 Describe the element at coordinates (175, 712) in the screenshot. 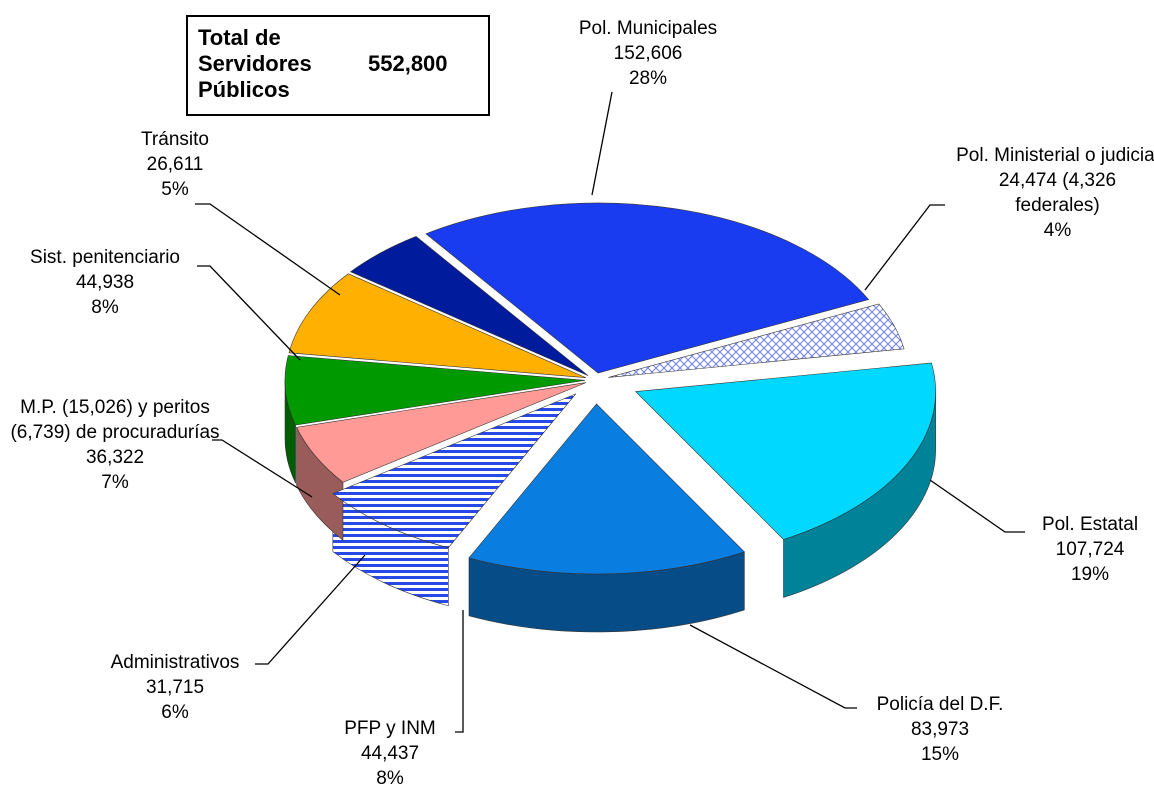

I see `percent-label: 6%` at that location.